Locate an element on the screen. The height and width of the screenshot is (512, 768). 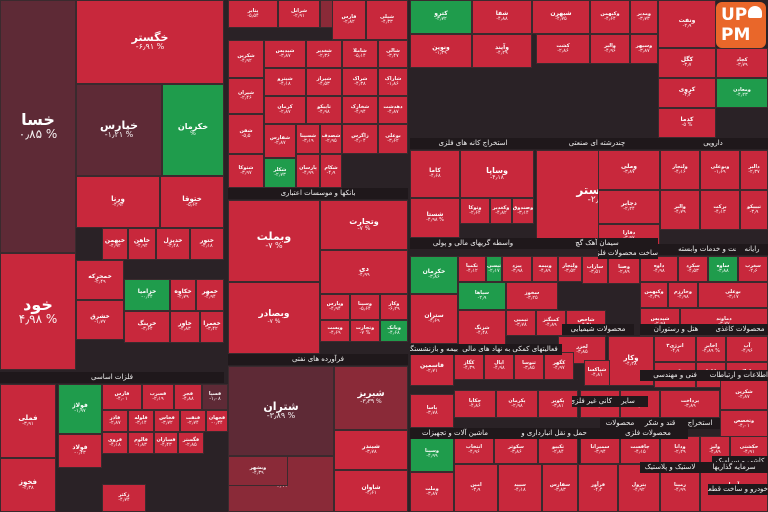
treemap-tile: سغرب -۲٫۶ is located at coordinates (753, 269).